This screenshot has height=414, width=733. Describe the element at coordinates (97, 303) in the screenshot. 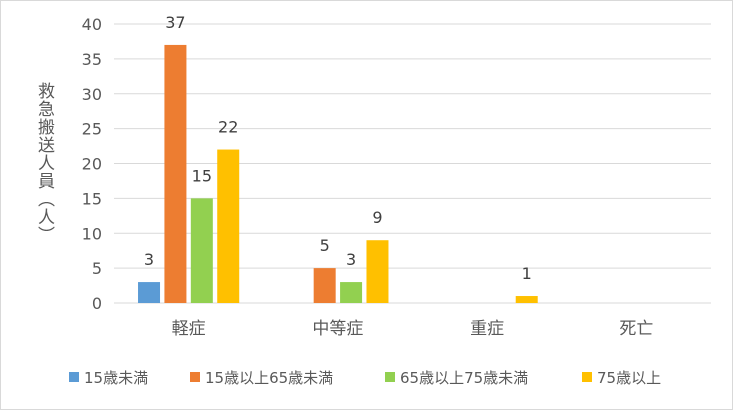

I see `y-tick-label: 0` at that location.